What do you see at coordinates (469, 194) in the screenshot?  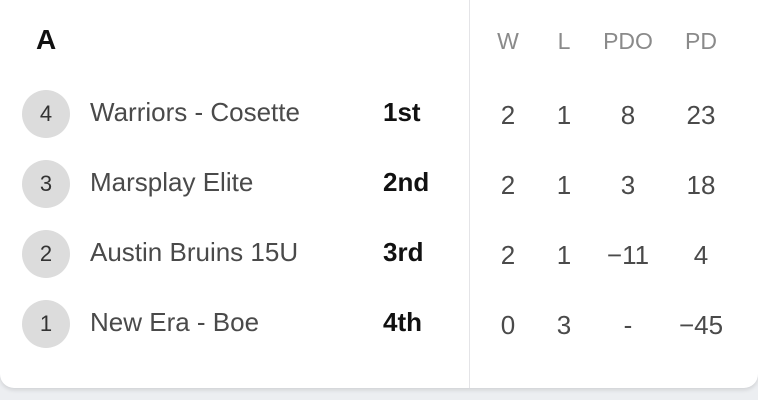 I see `column-divider` at bounding box center [469, 194].